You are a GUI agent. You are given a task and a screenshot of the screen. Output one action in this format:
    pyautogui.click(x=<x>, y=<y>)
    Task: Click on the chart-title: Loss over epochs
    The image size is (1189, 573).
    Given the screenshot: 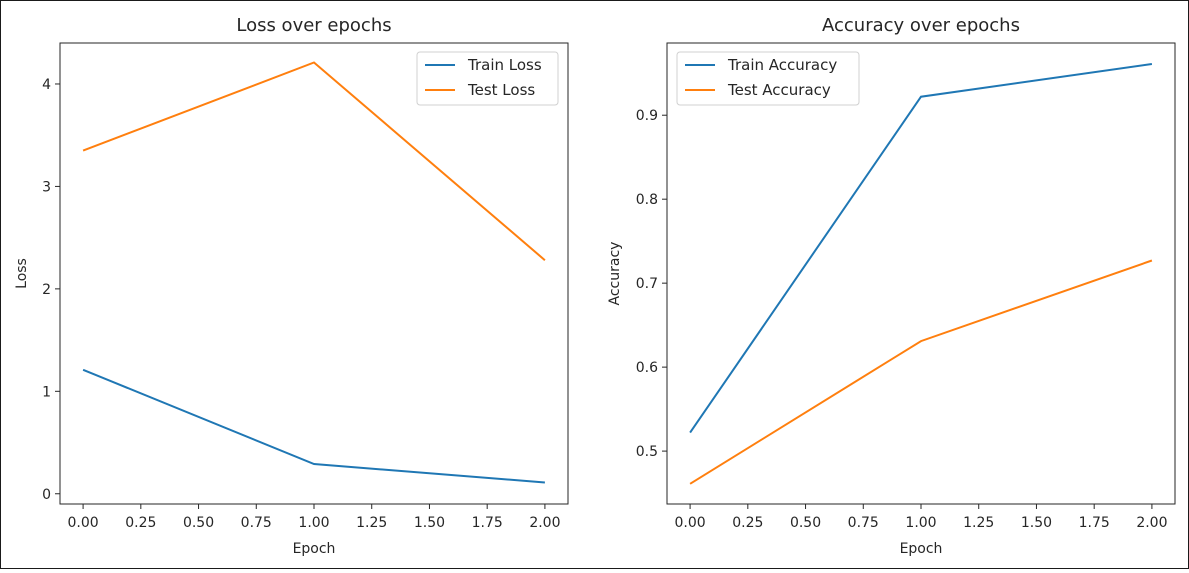 What is the action you would take?
    pyautogui.click(x=313, y=25)
    